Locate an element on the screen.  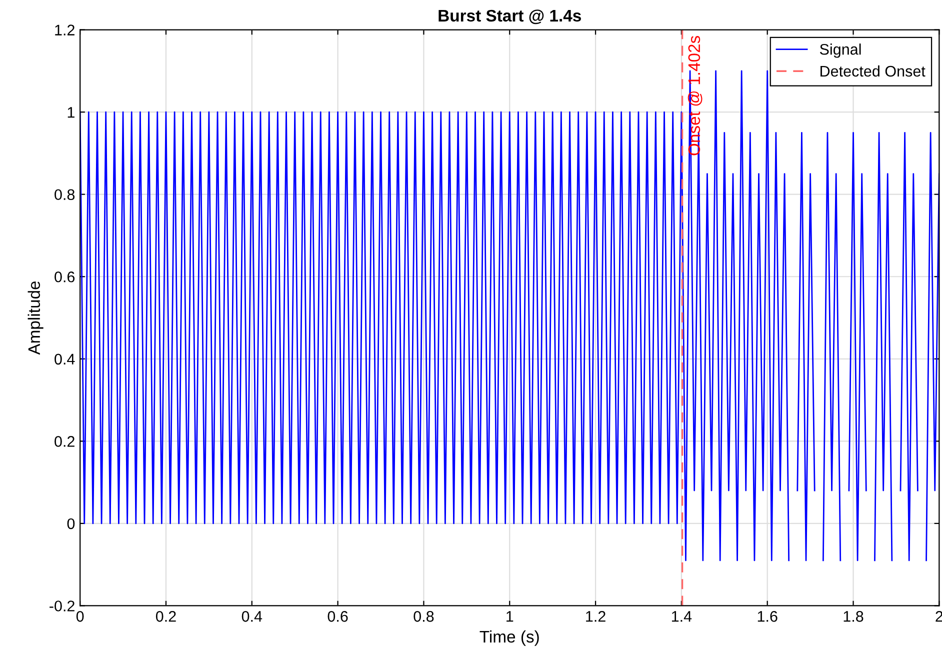
x-tick-label: 0.8 is located at coordinates (424, 616).